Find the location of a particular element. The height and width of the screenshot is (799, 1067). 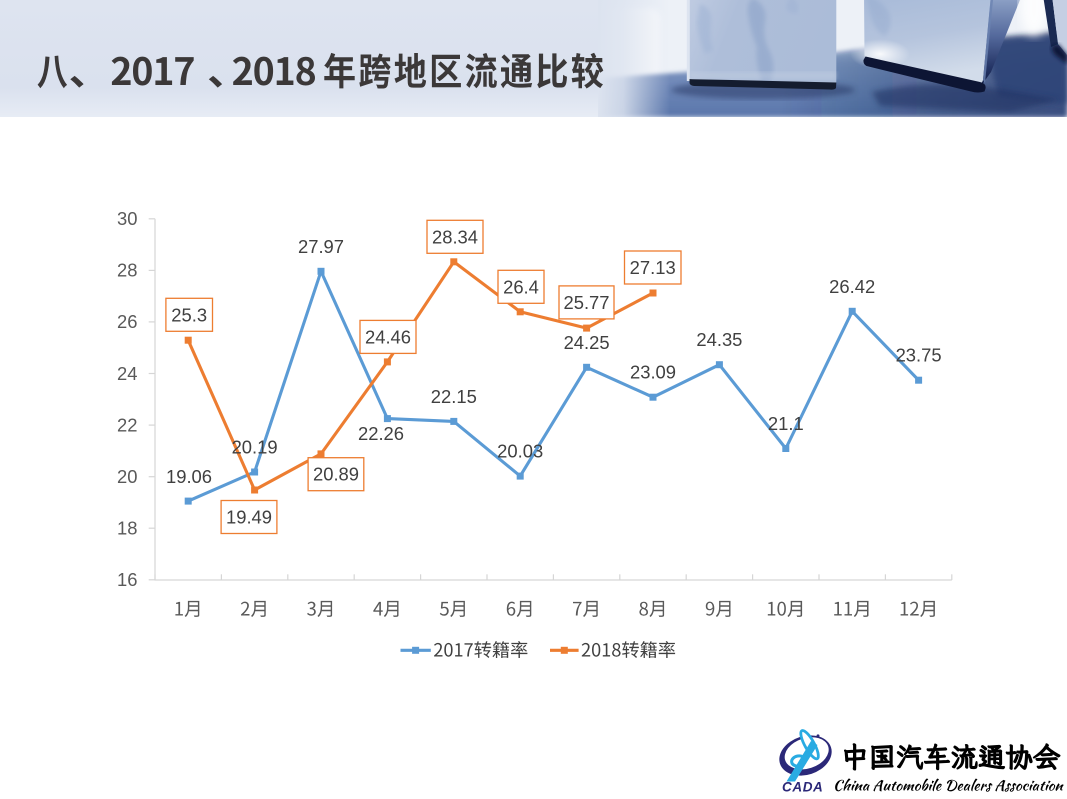

svg-text: 28.34 is located at coordinates (455, 236).